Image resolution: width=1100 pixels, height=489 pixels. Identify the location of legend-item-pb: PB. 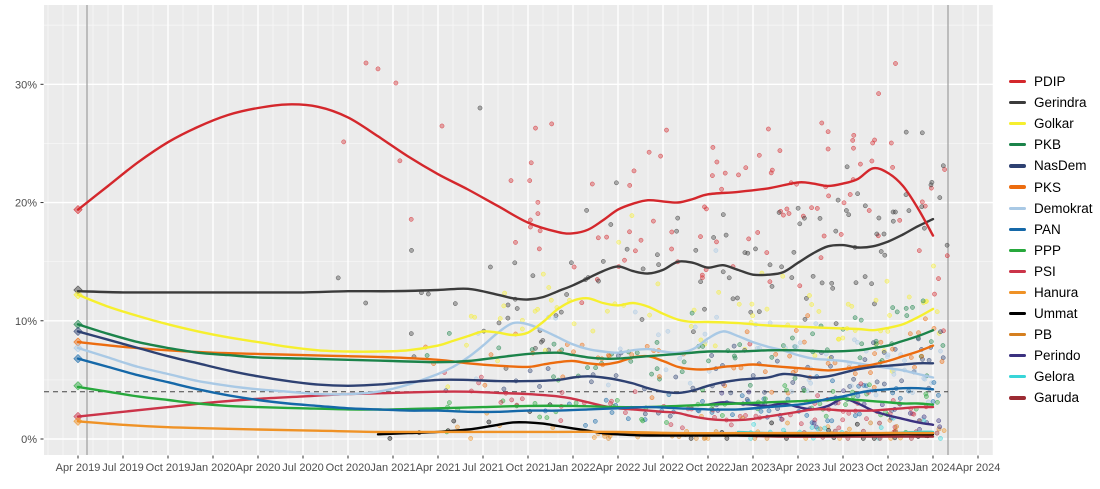
(1051, 334).